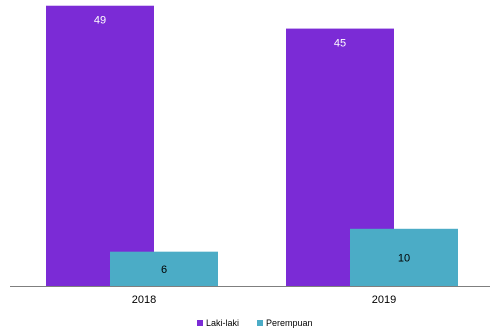  Describe the element at coordinates (289, 323) in the screenshot. I see `legend-label-perempuan: Perempuan` at that location.